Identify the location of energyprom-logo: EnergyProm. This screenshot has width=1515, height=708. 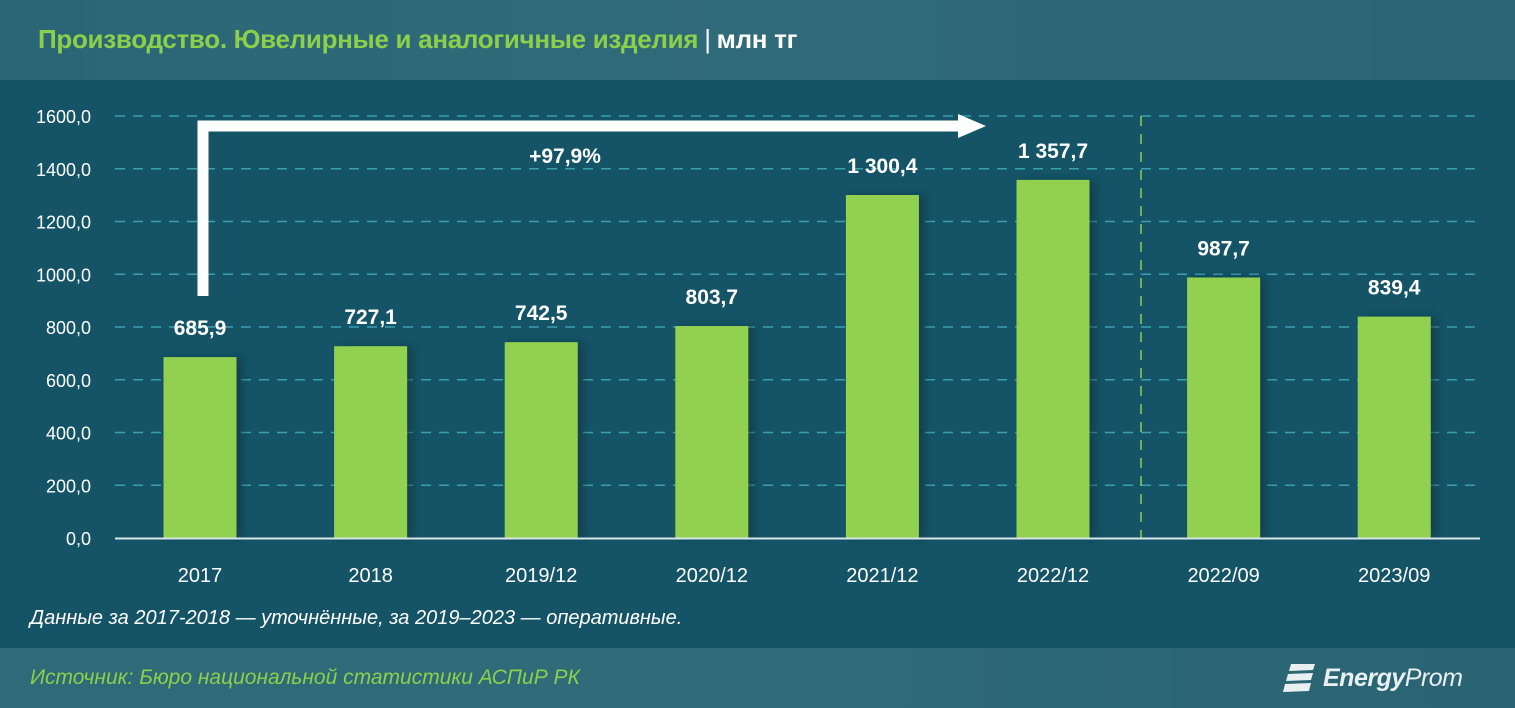
(1373, 678).